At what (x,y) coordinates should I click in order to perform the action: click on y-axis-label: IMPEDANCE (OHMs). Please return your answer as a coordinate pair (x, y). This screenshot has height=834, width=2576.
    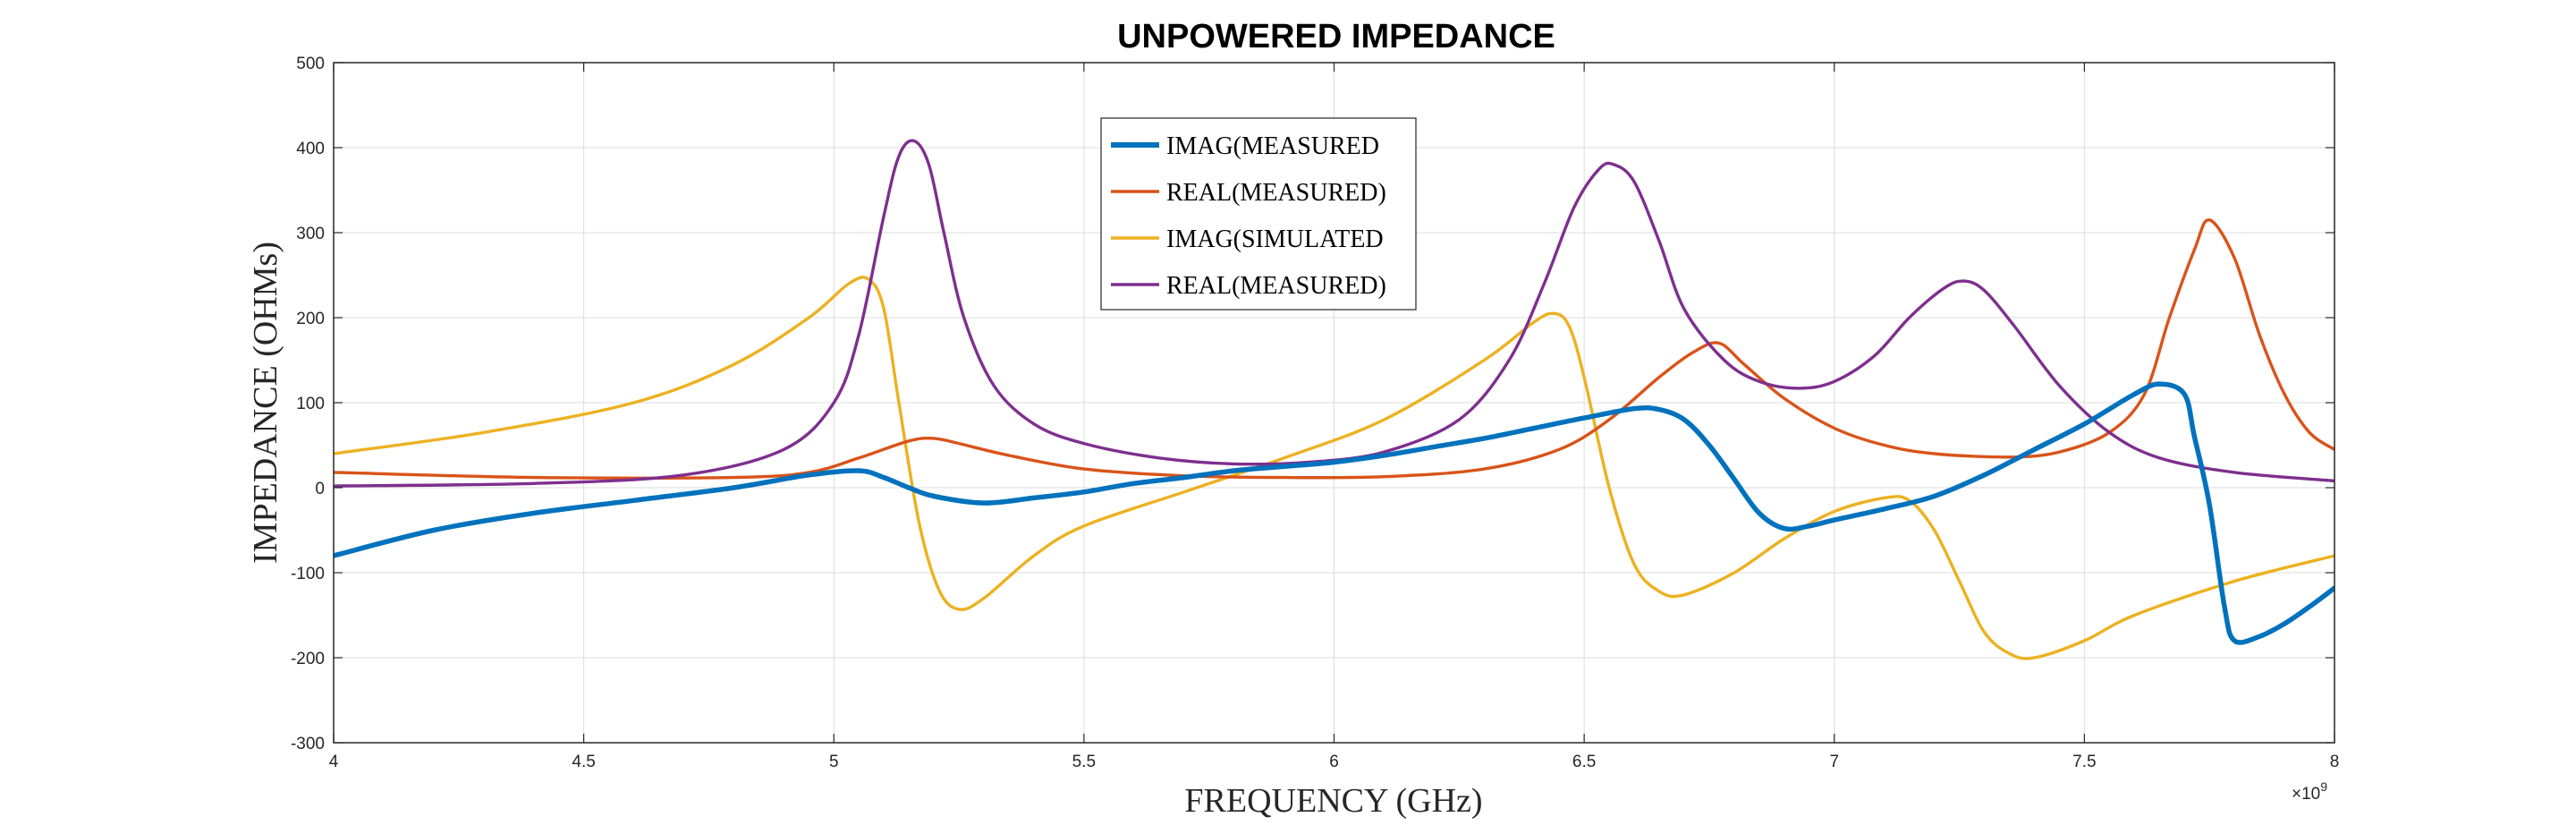
    Looking at the image, I should click on (265, 403).